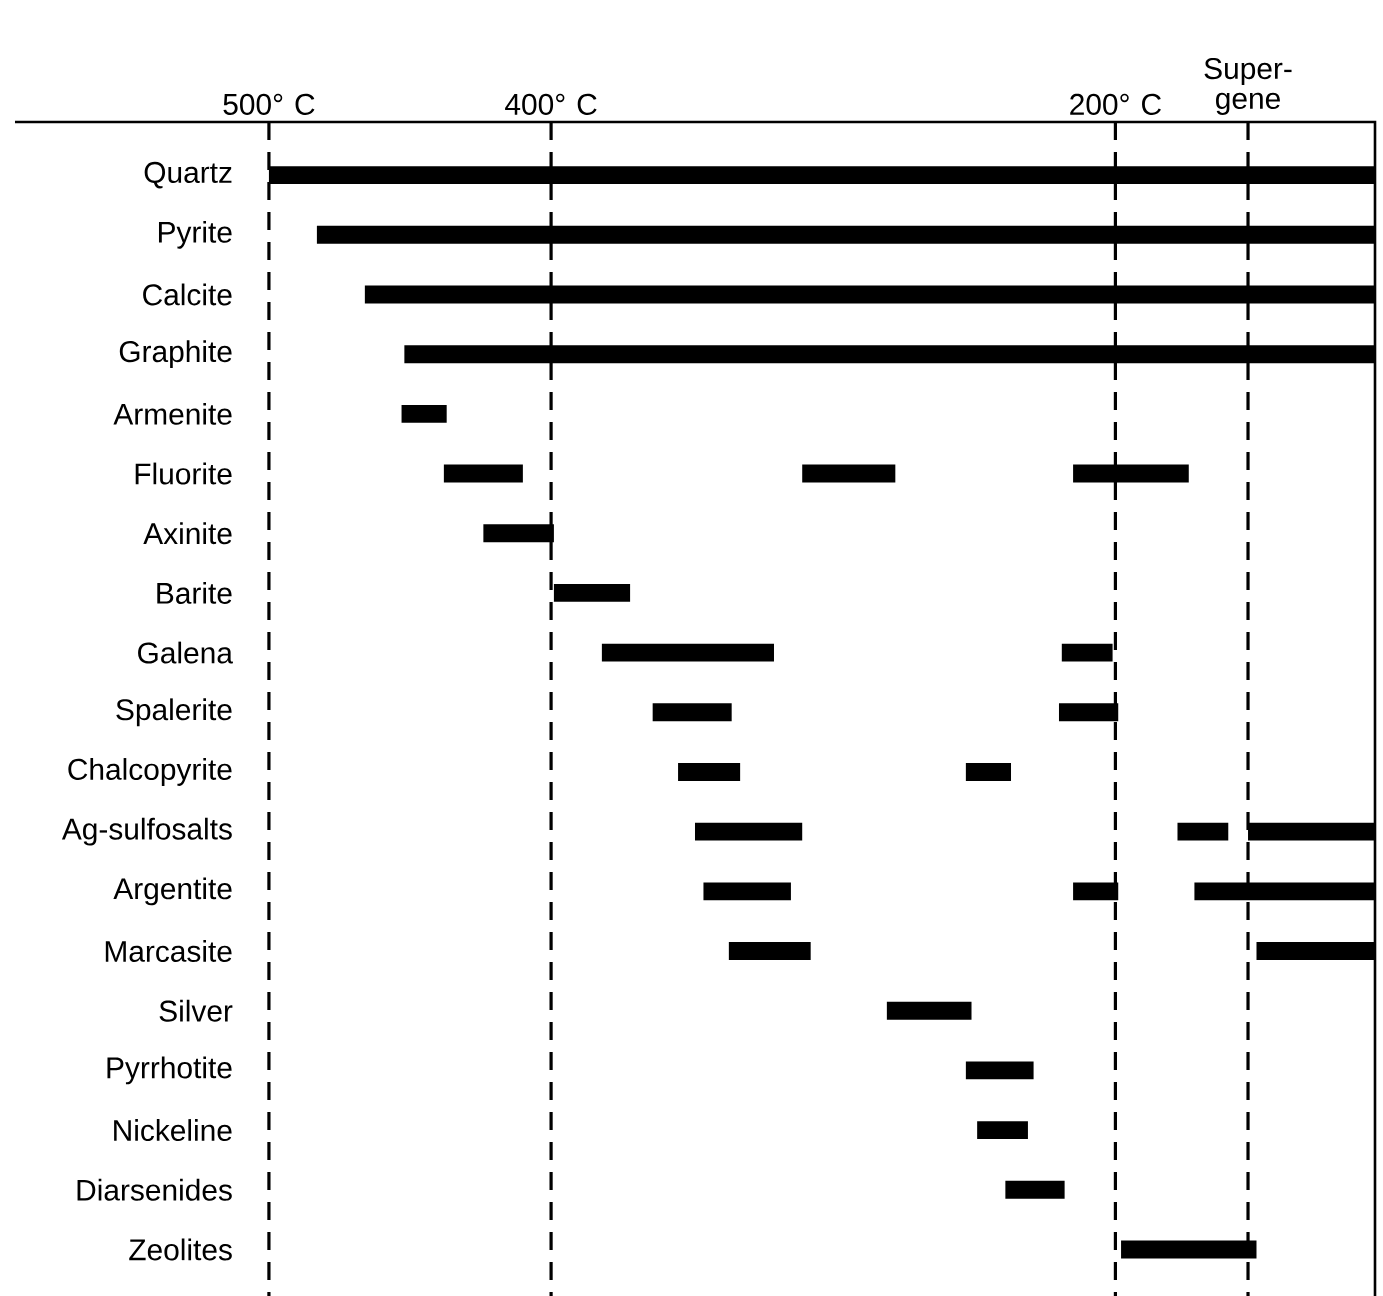 The image size is (1383, 1296). Describe the element at coordinates (172, 891) in the screenshot. I see `y-tick-label: Argentite` at that location.